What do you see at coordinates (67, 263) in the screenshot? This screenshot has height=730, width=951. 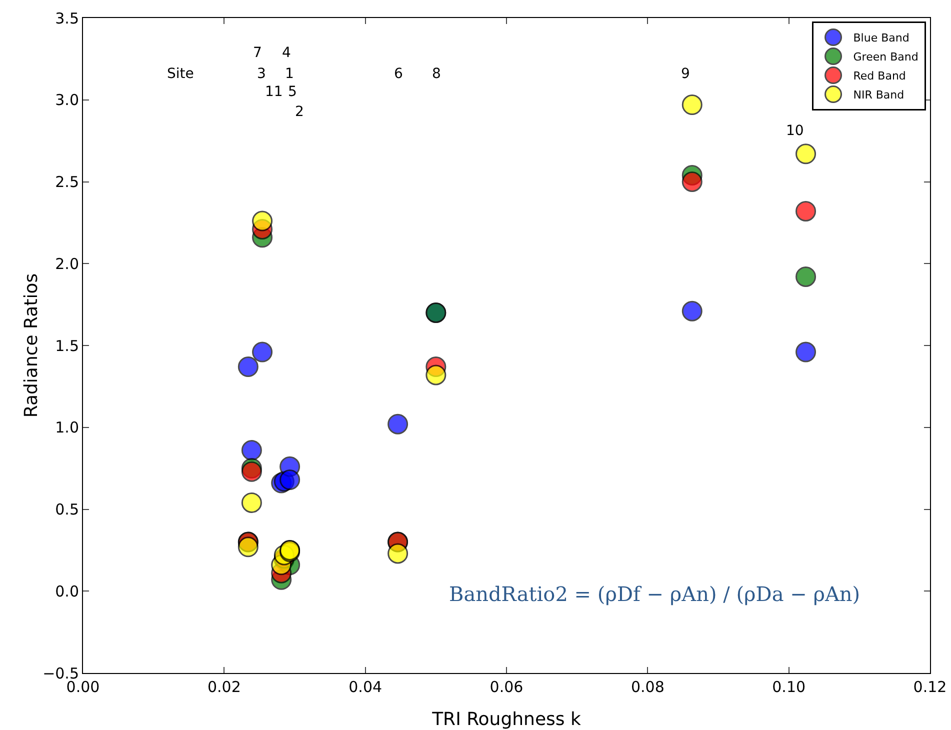 I see `y-tick-label: 2.0` at bounding box center [67, 263].